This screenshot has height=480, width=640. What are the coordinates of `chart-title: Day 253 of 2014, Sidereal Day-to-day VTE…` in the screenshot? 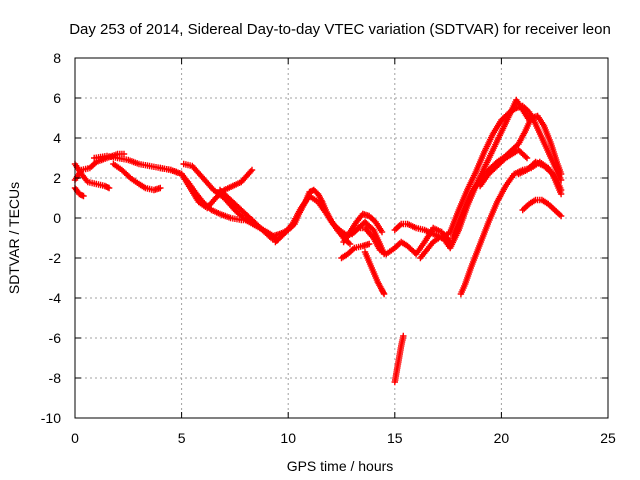 It's located at (340, 29).